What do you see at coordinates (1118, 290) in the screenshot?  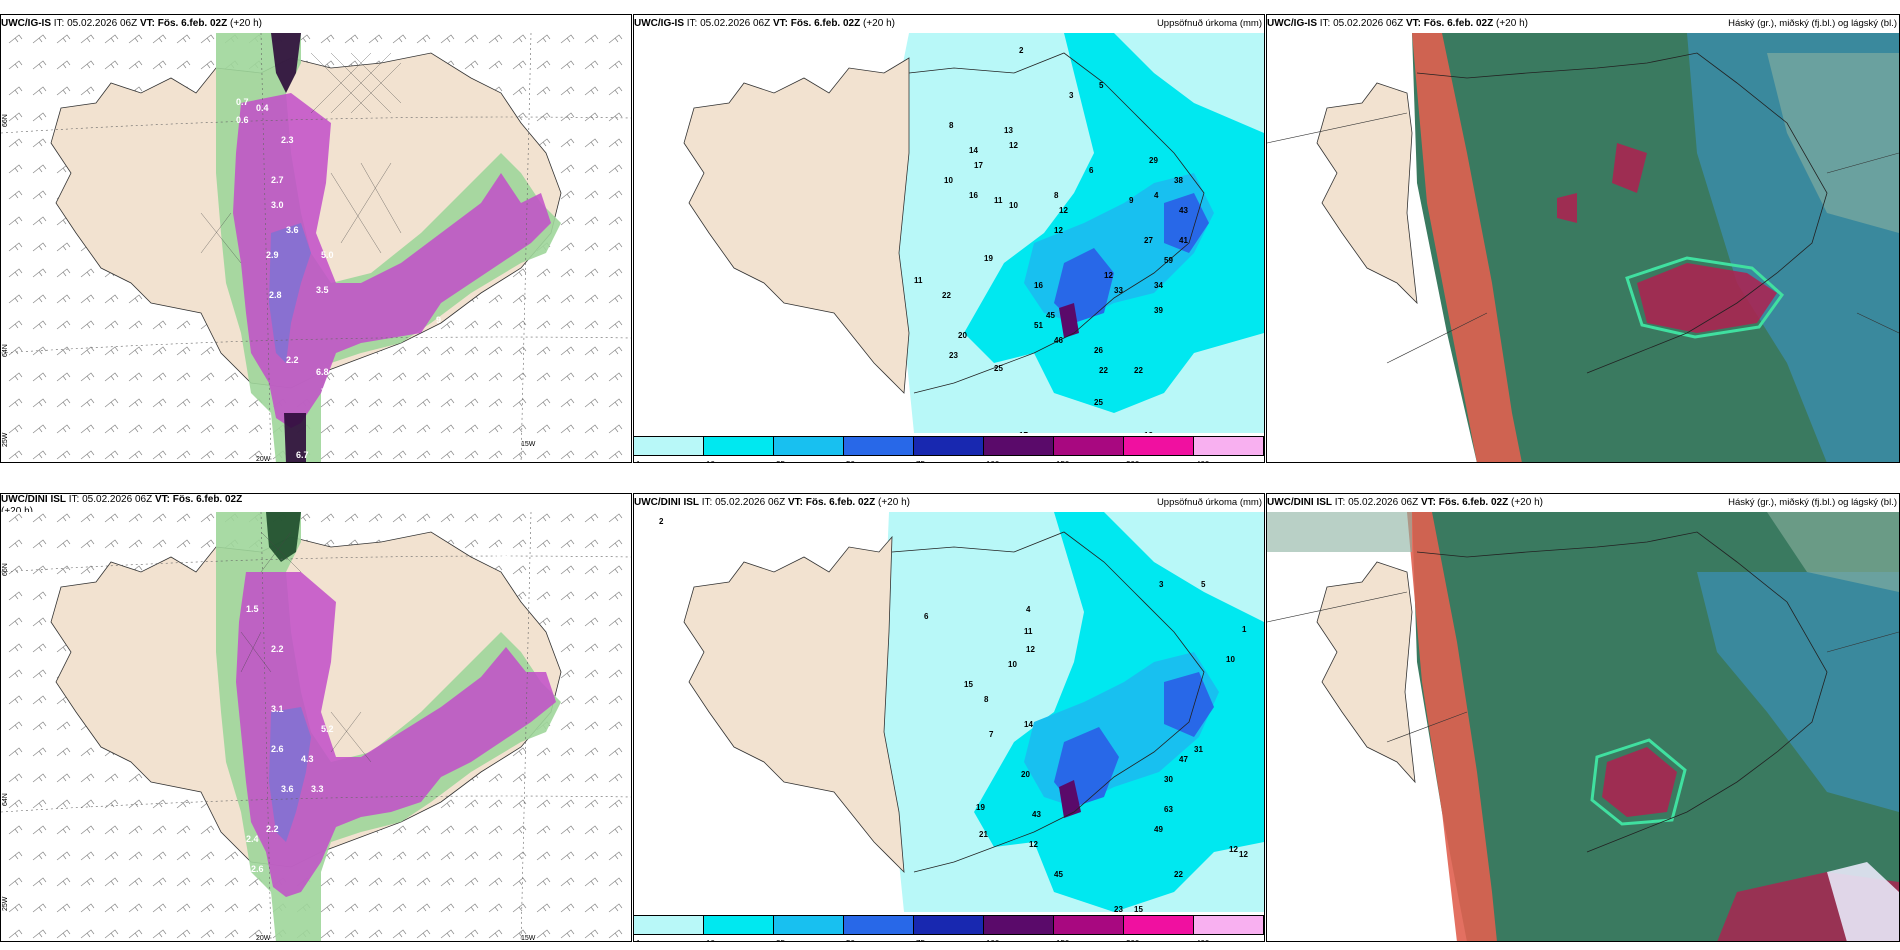 I see `precip-value-label: 33` at bounding box center [1118, 290].